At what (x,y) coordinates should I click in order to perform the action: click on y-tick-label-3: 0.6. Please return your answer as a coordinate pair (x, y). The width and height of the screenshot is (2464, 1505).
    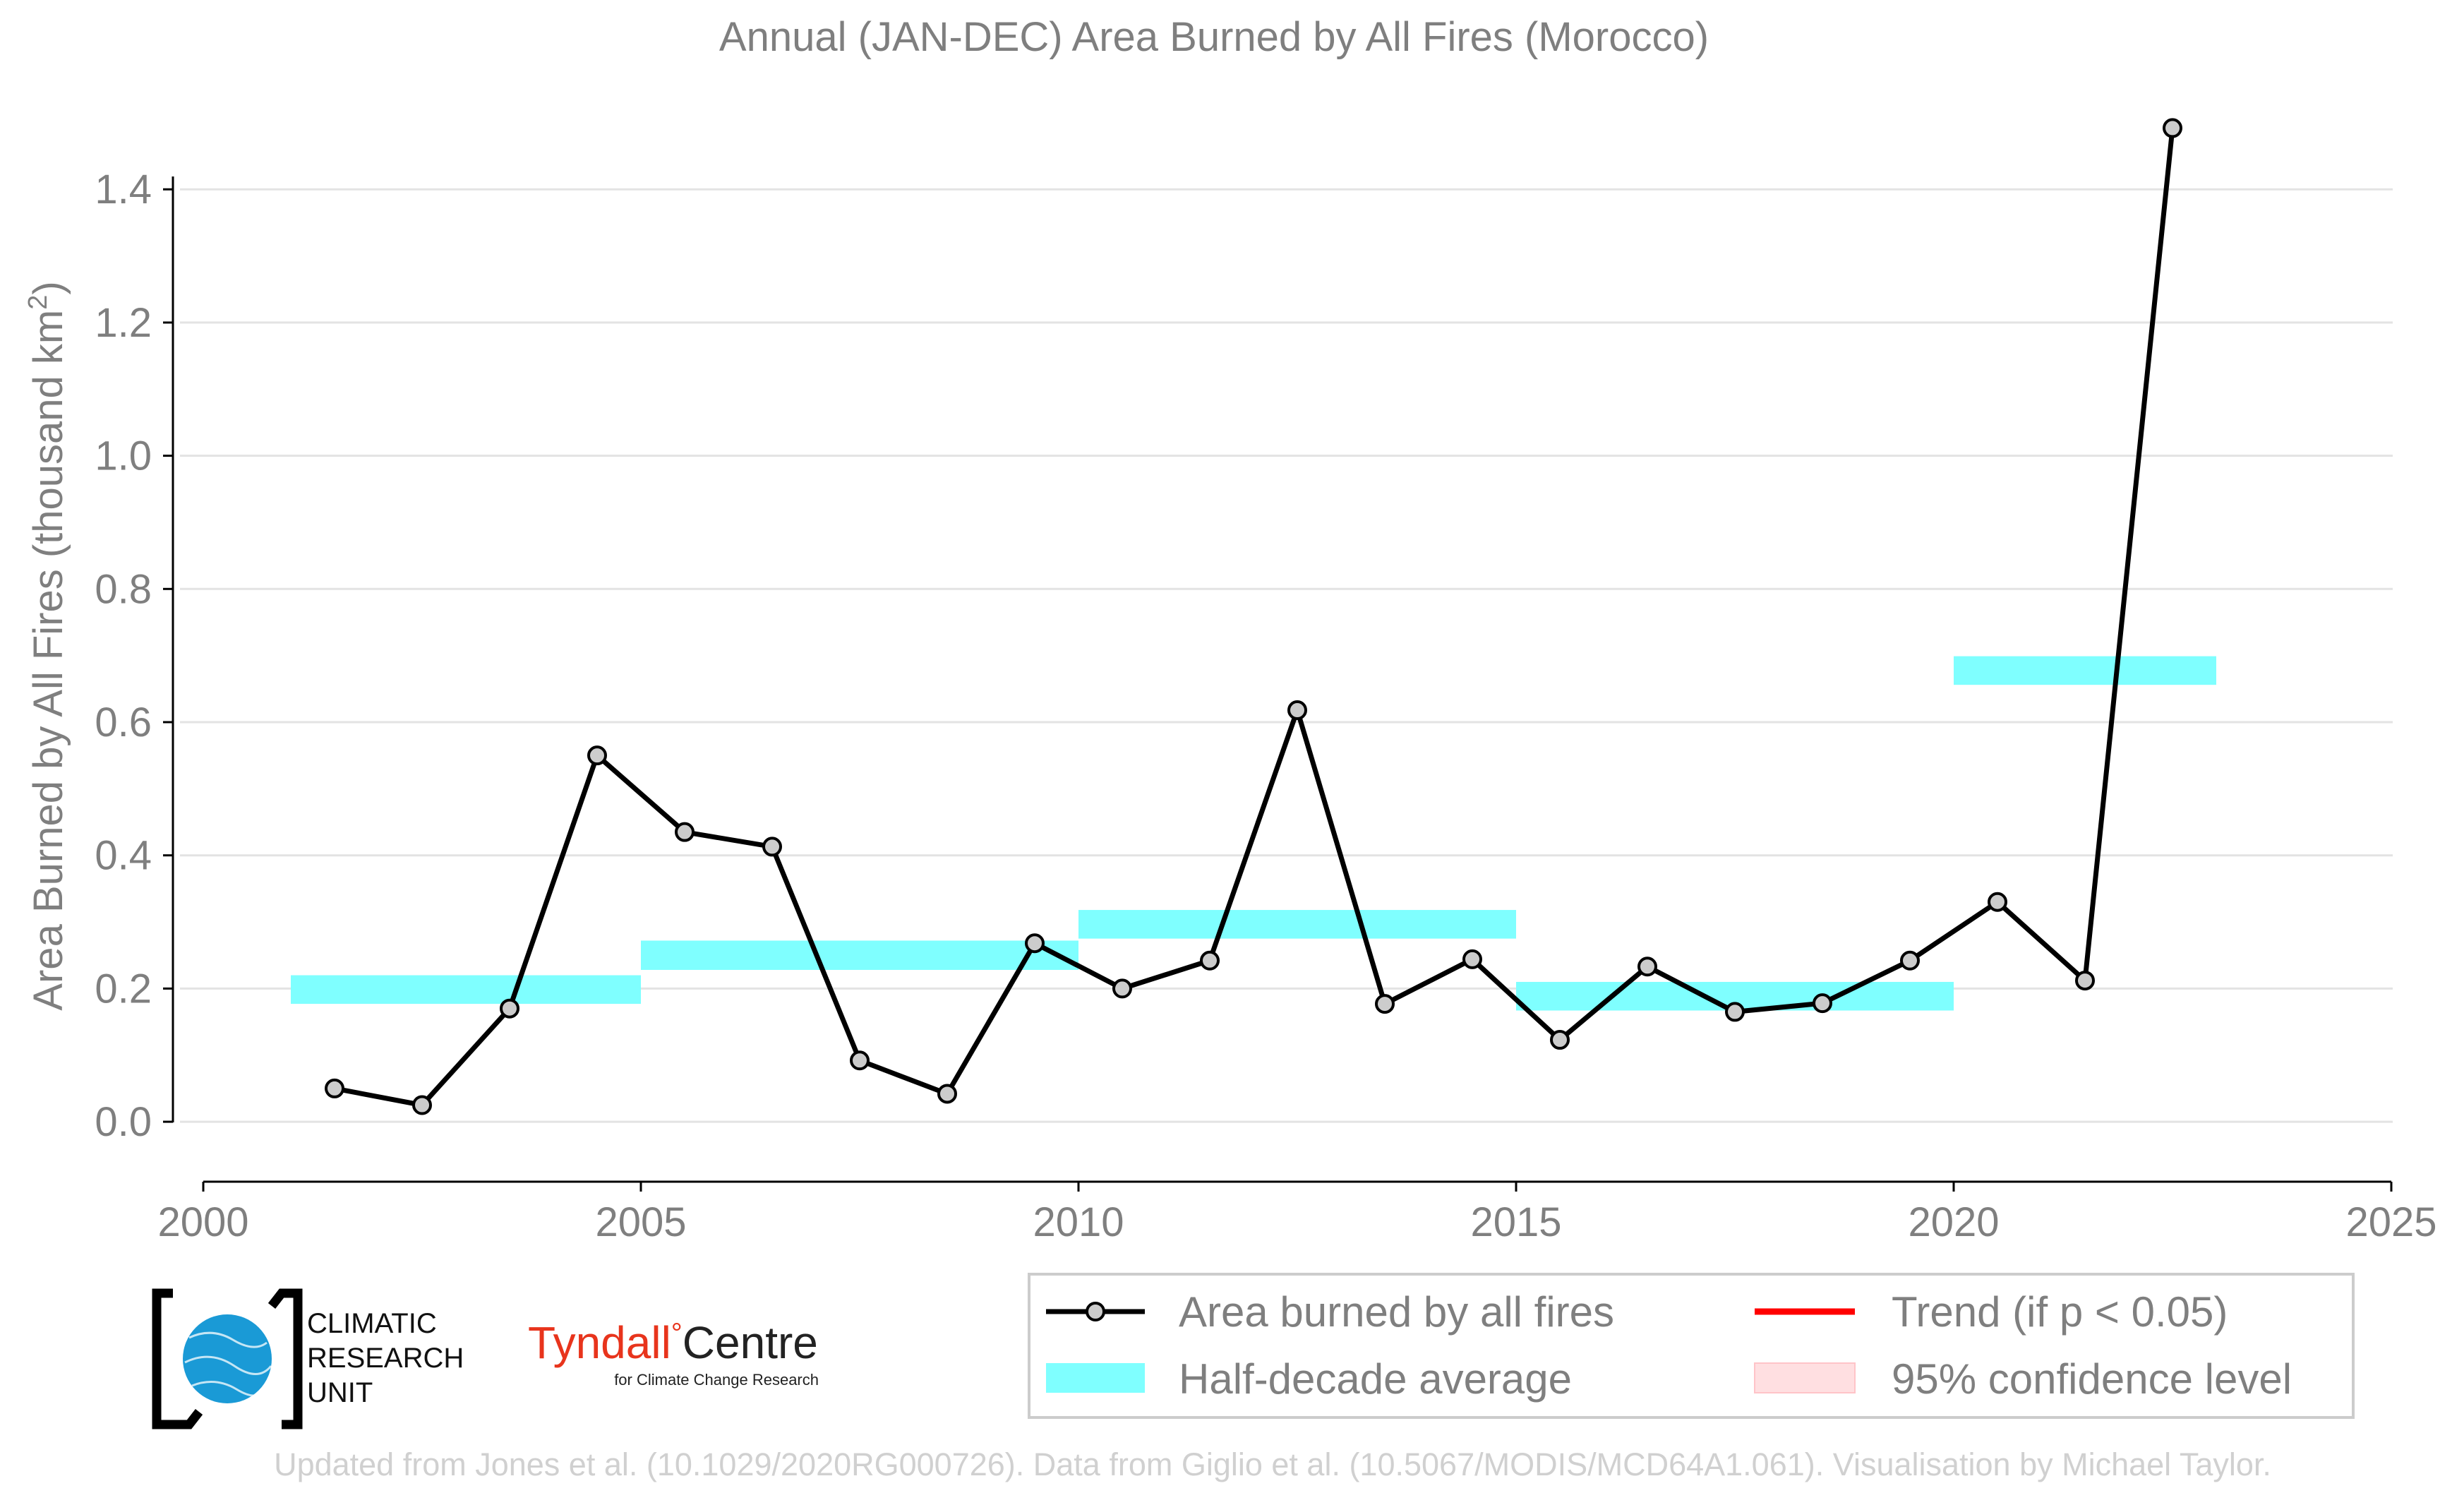
    Looking at the image, I should click on (123, 722).